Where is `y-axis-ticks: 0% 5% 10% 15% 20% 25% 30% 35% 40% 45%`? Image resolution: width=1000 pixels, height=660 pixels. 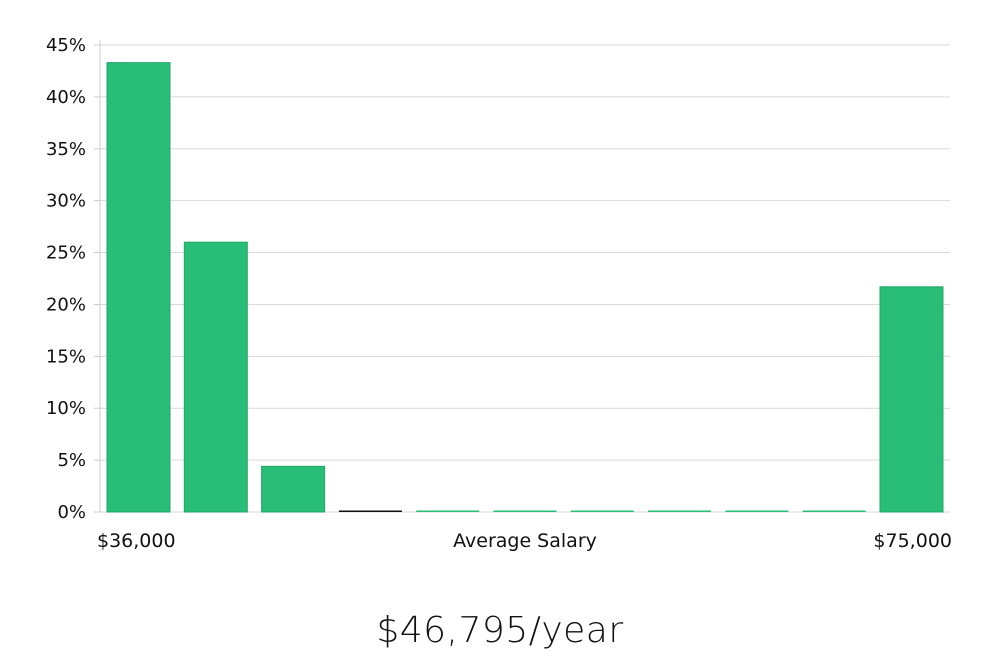
y-axis-ticks: 0% 5% 10% 15% 20% 25% 30% 35% 40% 45% is located at coordinates (73, 279).